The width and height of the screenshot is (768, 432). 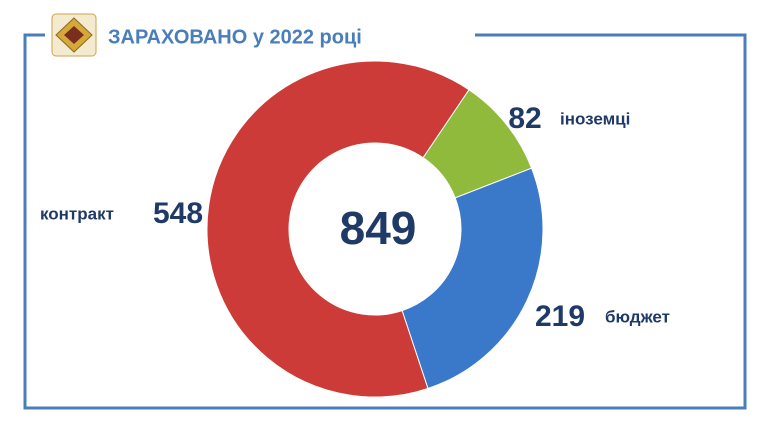 I want to click on total-label: 849, so click(x=378, y=228).